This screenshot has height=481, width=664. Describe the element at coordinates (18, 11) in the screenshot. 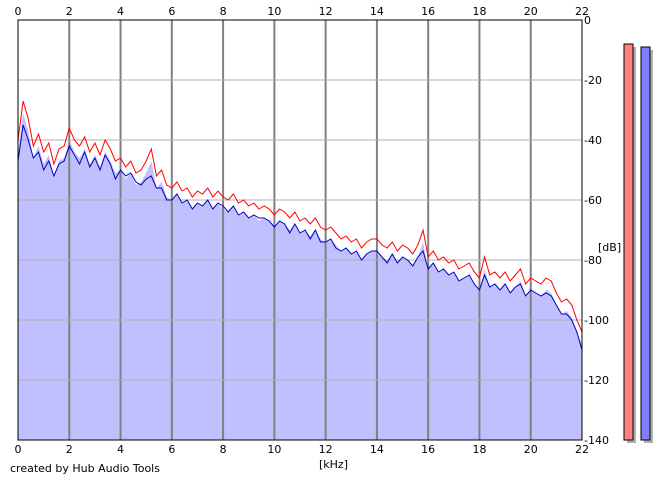

I see `x-tick-label-top: 0` at that location.